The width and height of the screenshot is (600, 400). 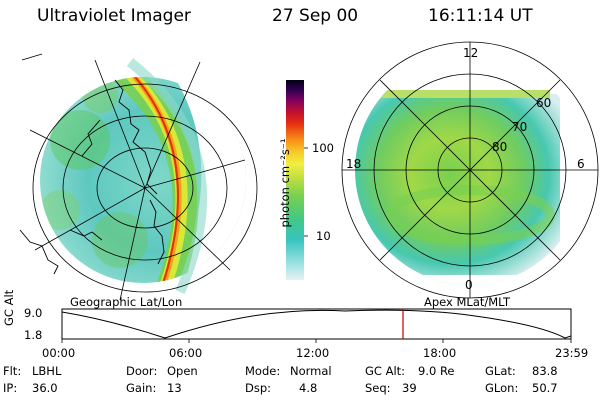 I want to click on mode-label: Mode:, so click(x=263, y=371).